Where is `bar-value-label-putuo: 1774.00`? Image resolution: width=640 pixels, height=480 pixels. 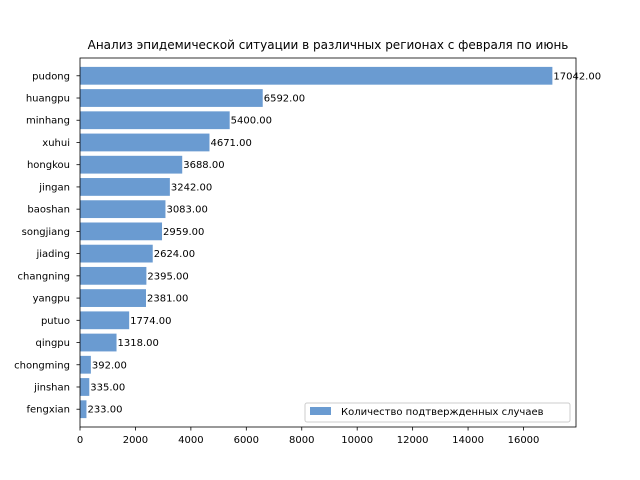 bar-value-label-putuo: 1774.00 is located at coordinates (150, 321).